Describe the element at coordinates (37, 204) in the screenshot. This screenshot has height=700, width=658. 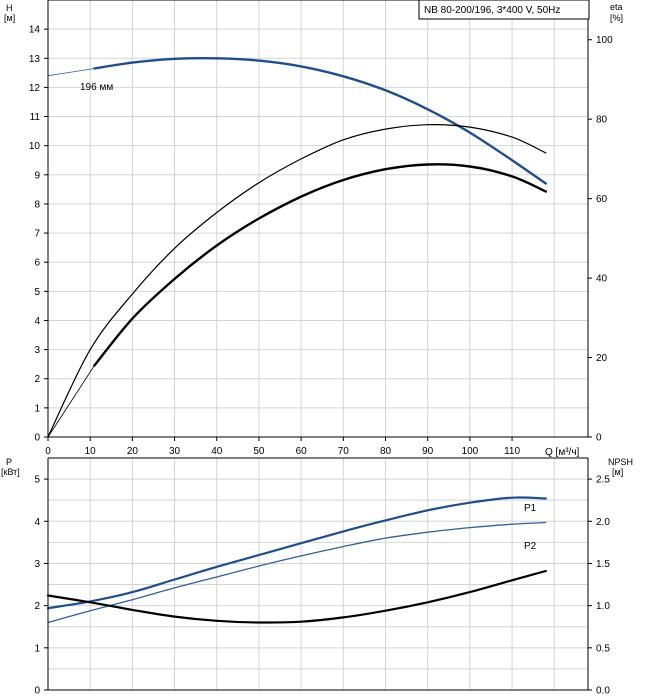
I see `left-tick-label: 8` at that location.